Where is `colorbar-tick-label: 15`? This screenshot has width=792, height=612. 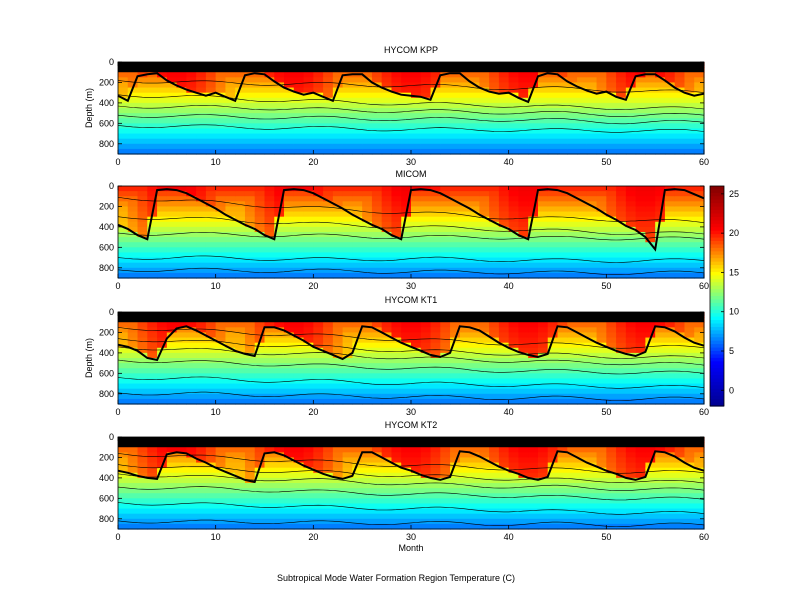 colorbar-tick-label: 15 is located at coordinates (734, 272).